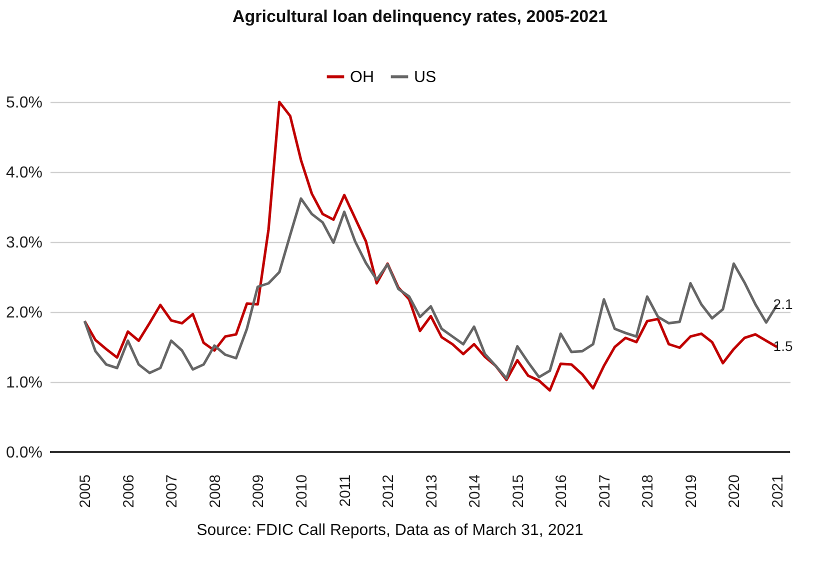 The height and width of the screenshot is (575, 814). What do you see at coordinates (389, 491) in the screenshot?
I see `x-tick-label: 2012` at bounding box center [389, 491].